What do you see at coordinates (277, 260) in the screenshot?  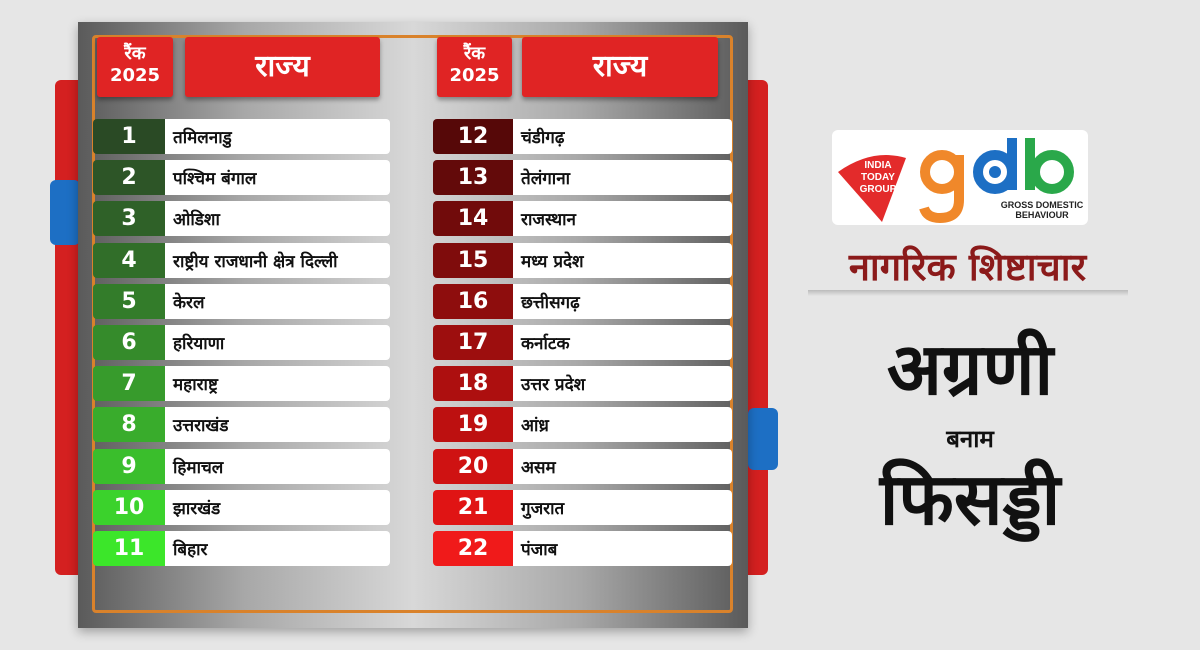 I see `state-name: राष्ट्रीय राजधानी क्षेत्र दिल्ली` at bounding box center [277, 260].